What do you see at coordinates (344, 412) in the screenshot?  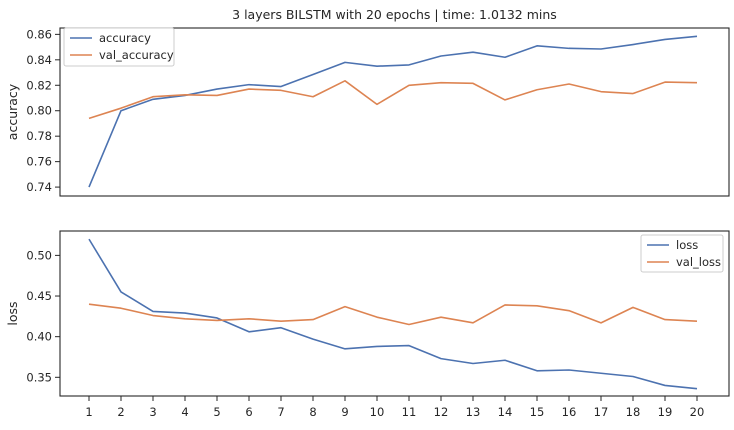 I see `x-tick-label: 9` at bounding box center [344, 412].